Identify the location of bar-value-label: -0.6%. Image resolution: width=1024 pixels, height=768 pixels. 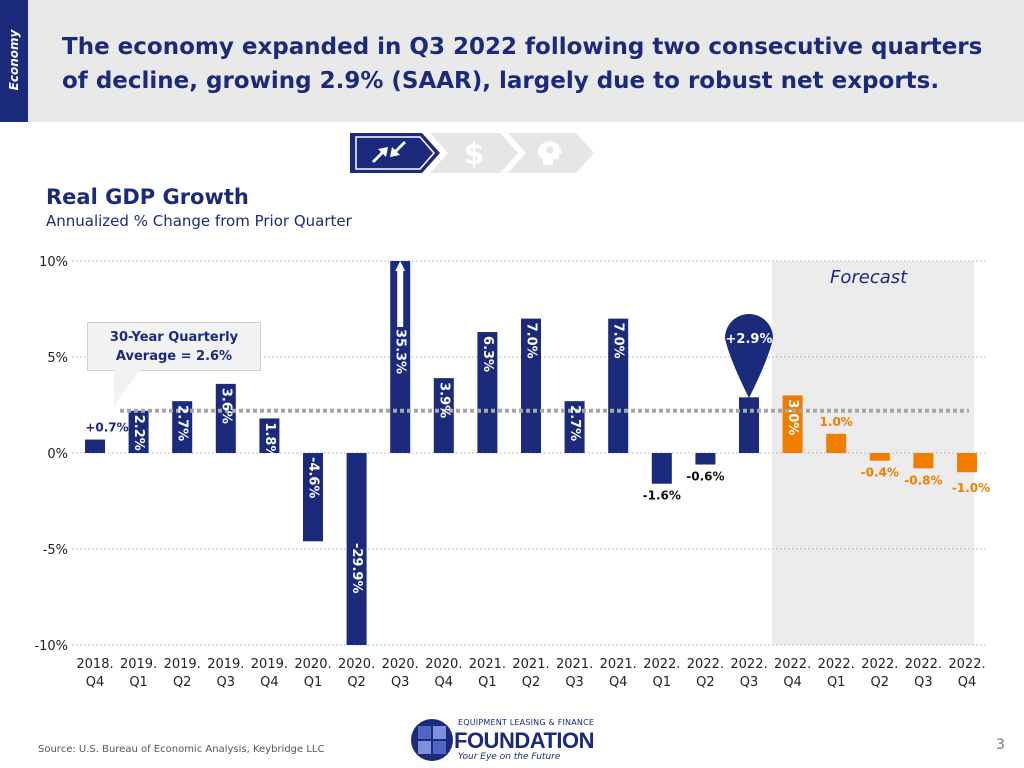
(705, 477).